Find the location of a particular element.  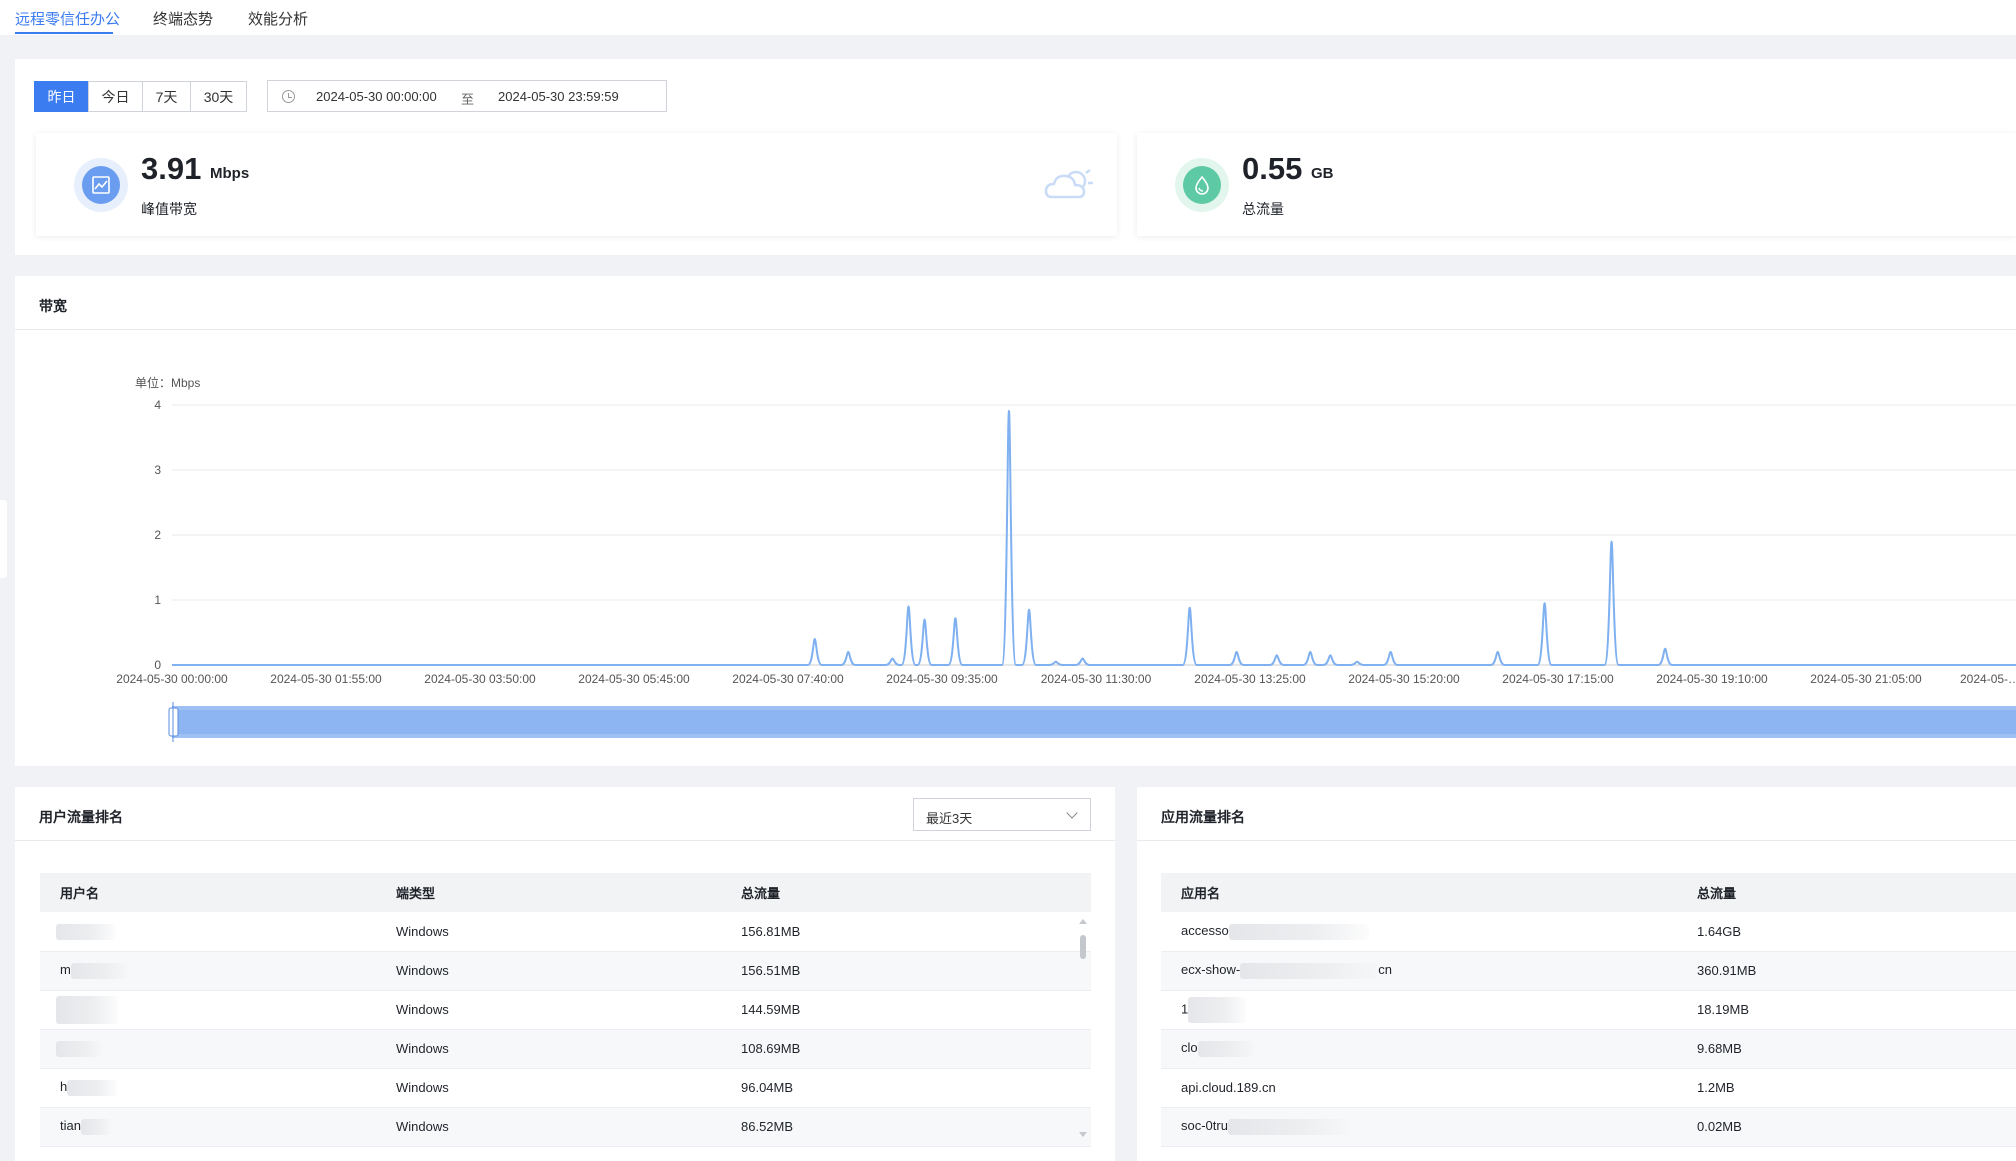

total-traffic: 1.64GB is located at coordinates (1846, 932).